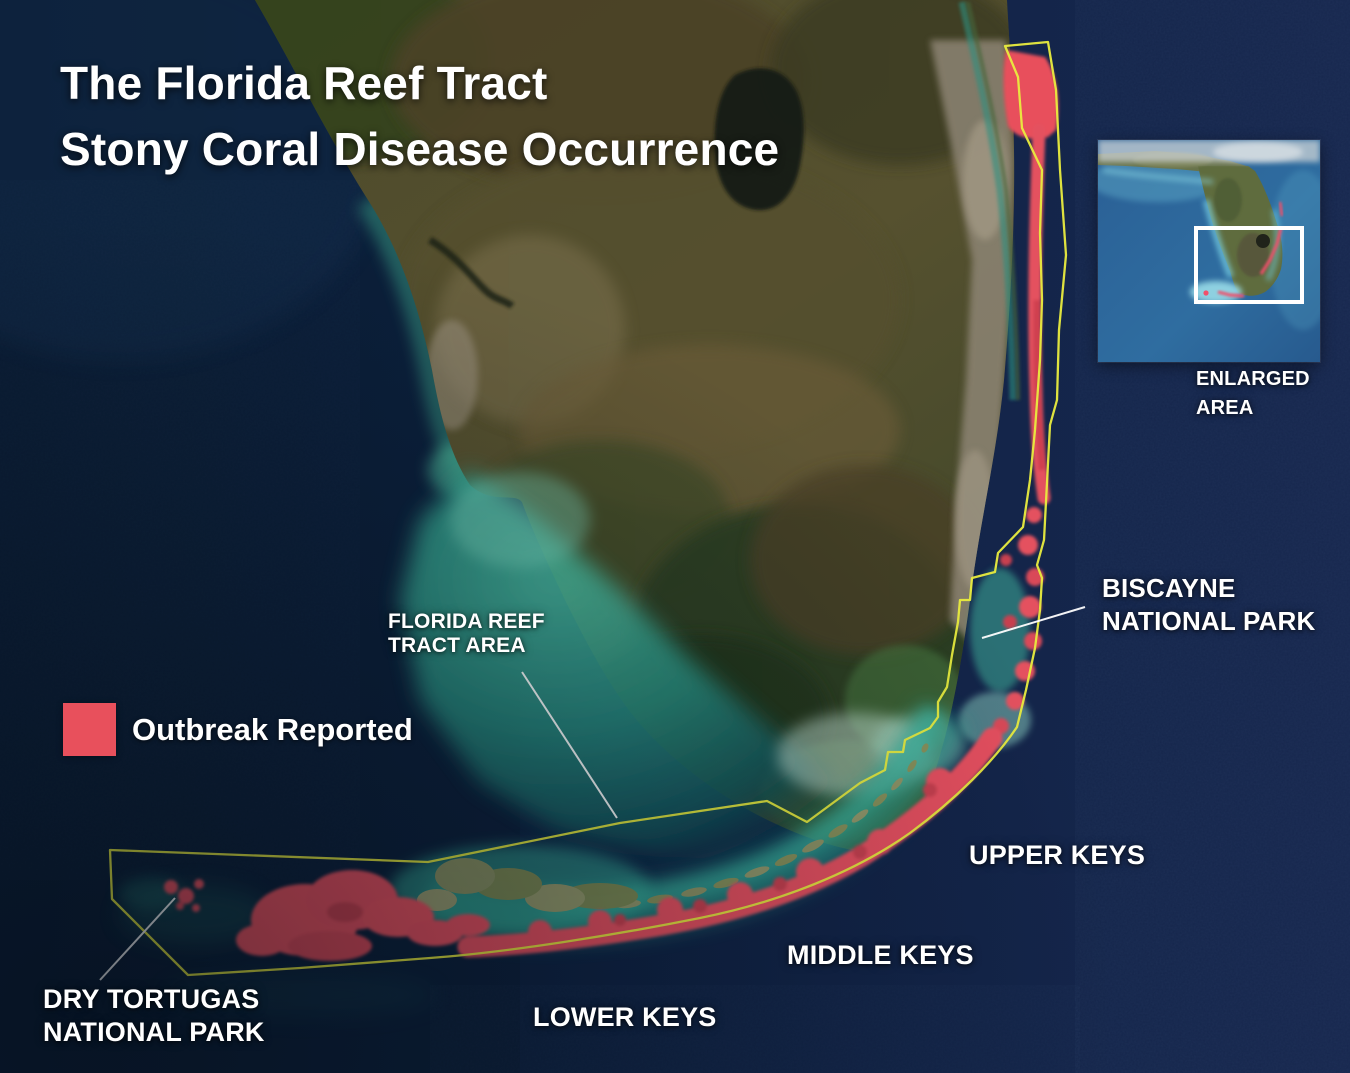 This screenshot has width=1350, height=1073. What do you see at coordinates (880, 955) in the screenshot?
I see `label-middle-keys: MIDDLE KEYS` at bounding box center [880, 955].